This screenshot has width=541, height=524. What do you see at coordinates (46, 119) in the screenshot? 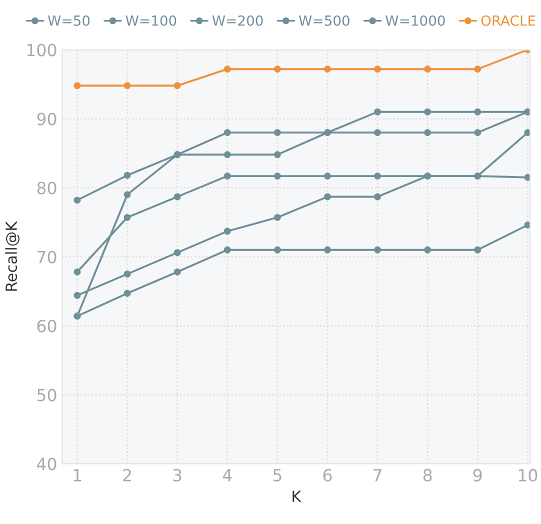
I see `y-tick-label: 90` at bounding box center [46, 119].